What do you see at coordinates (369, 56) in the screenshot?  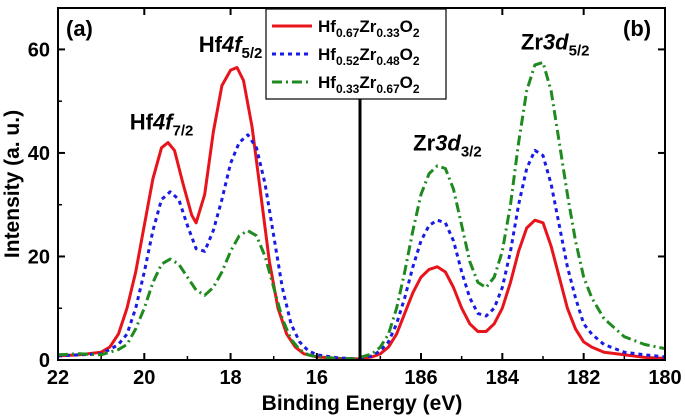 I see `legend-entry: Hf0.52Zr0.48O2` at bounding box center [369, 56].